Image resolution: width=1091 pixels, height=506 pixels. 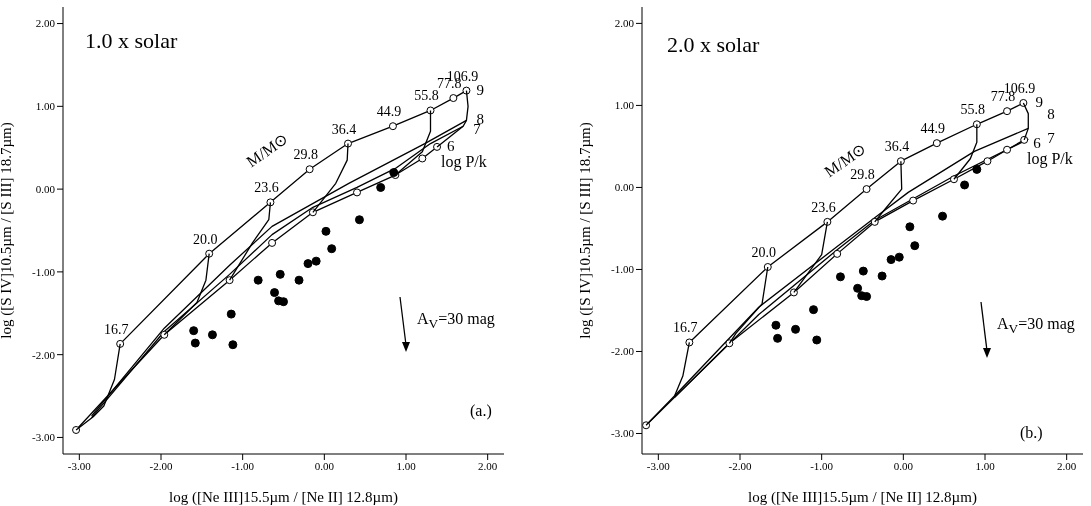 What do you see at coordinates (481, 411) in the screenshot?
I see `annotation: (a.)` at bounding box center [481, 411].